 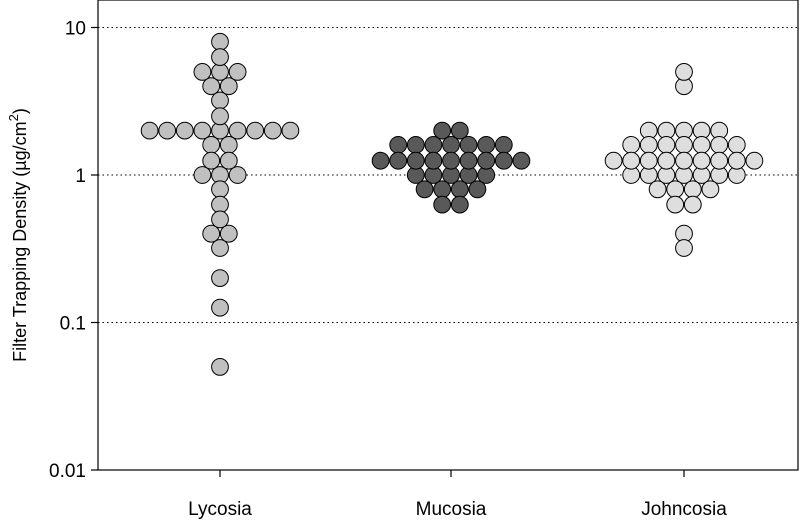 I want to click on y-axis-title-suffix: ), so click(x=20, y=111).